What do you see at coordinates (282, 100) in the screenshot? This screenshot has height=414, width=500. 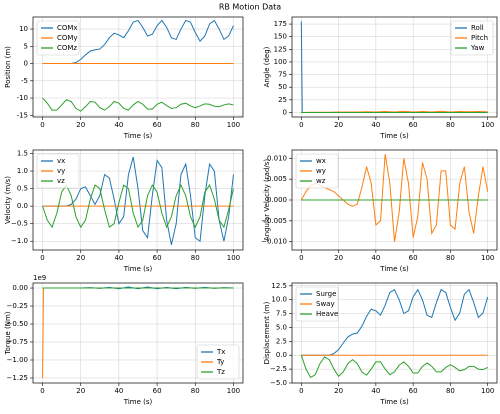 I see `y-tick-label: 25` at bounding box center [282, 100].